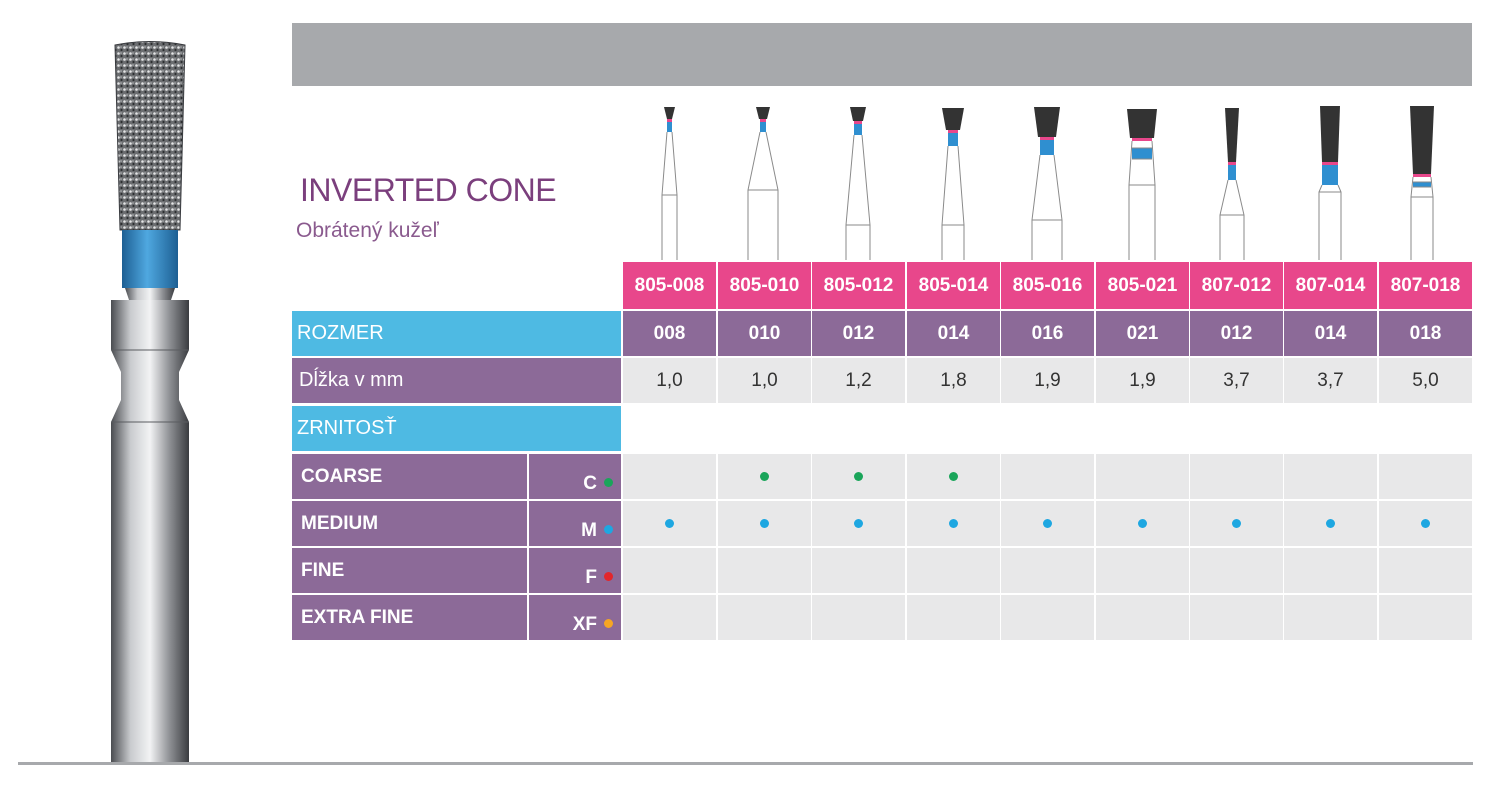 The width and height of the screenshot is (1495, 785). Describe the element at coordinates (1425, 333) in the screenshot. I see `size-cell: 018` at that location.